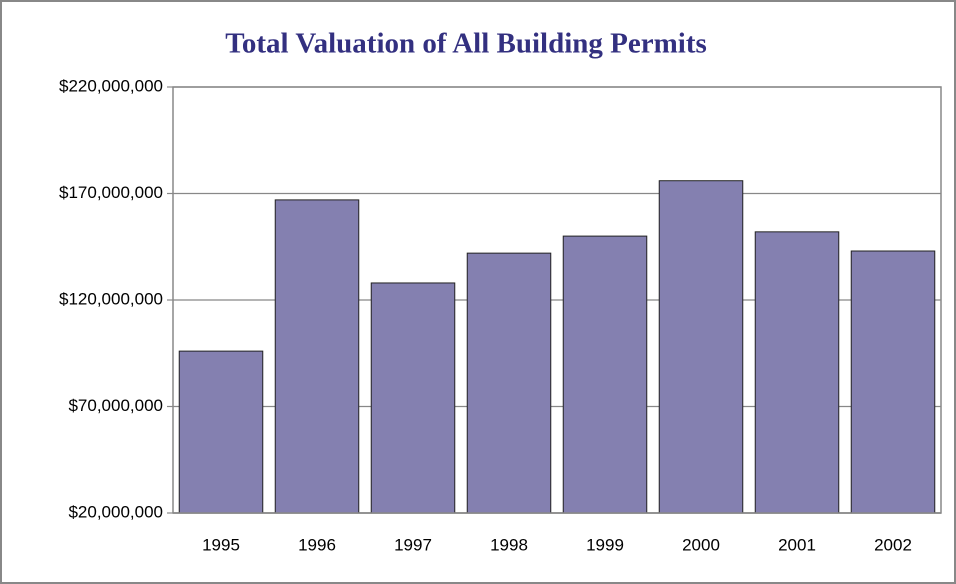  What do you see at coordinates (317, 544) in the screenshot?
I see `x-tick-label: 1996` at bounding box center [317, 544].